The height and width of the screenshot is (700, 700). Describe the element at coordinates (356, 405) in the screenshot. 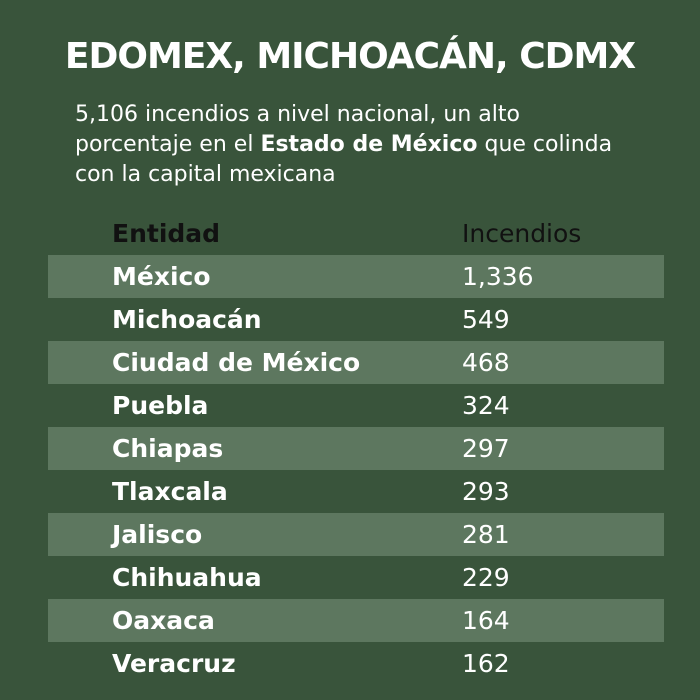

I see `table-row: Puebla 324` at that location.